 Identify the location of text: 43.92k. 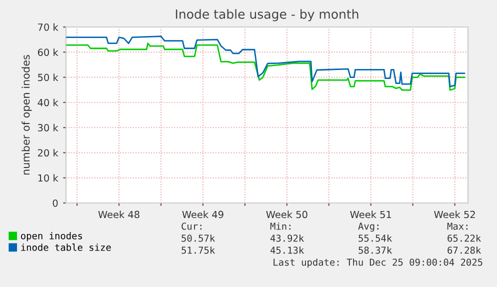
(287, 238).